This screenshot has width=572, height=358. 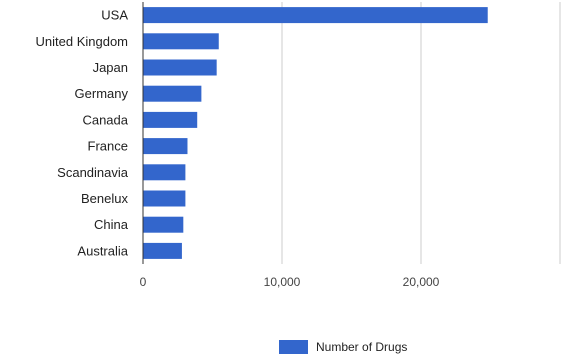 I want to click on category-label: France, so click(x=108, y=146).